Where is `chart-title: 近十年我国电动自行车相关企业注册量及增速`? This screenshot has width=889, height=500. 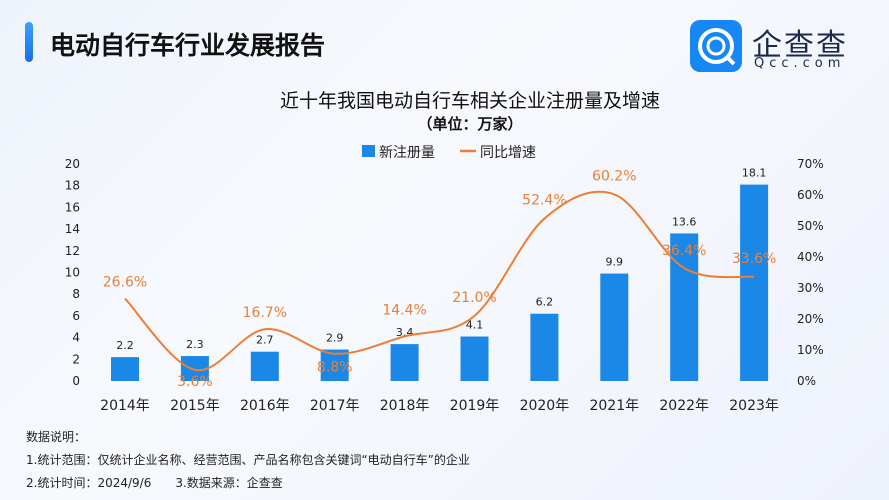
chart-title: 近十年我国电动自行车相关企业注册量及增速 is located at coordinates (470, 101).